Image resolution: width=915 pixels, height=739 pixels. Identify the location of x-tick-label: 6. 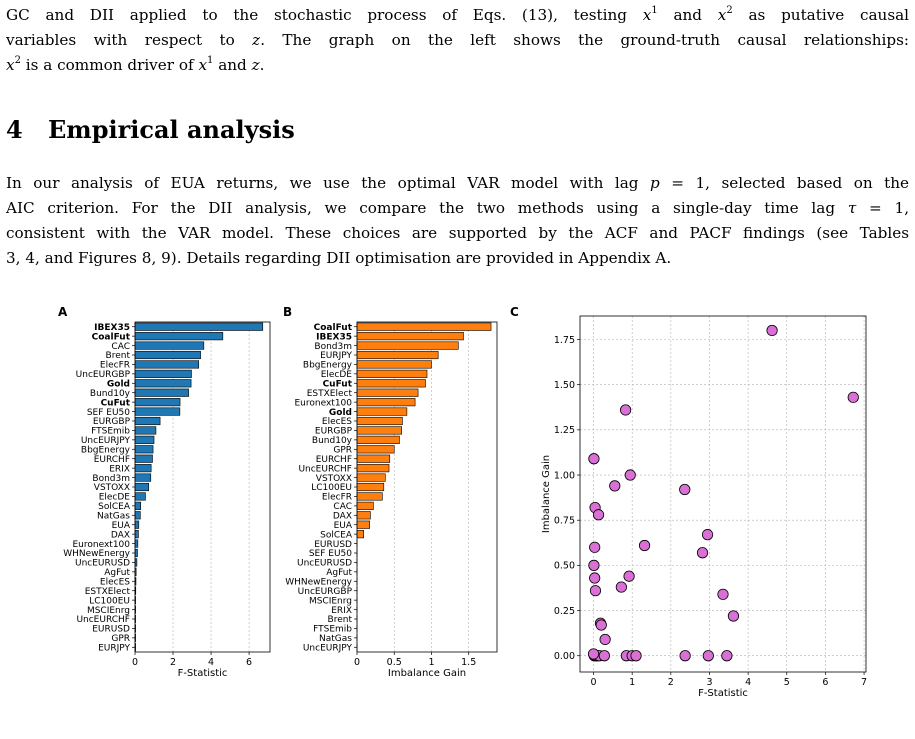
(249, 662).